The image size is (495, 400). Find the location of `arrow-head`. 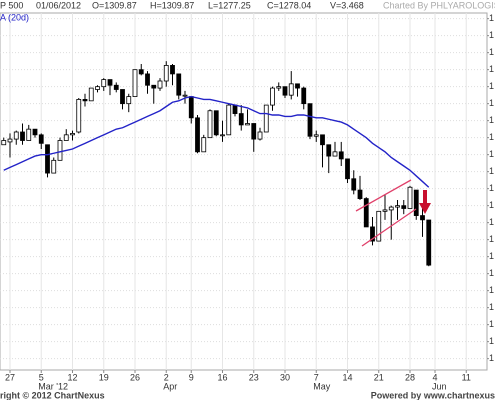

arrow-head is located at coordinates (425, 208).